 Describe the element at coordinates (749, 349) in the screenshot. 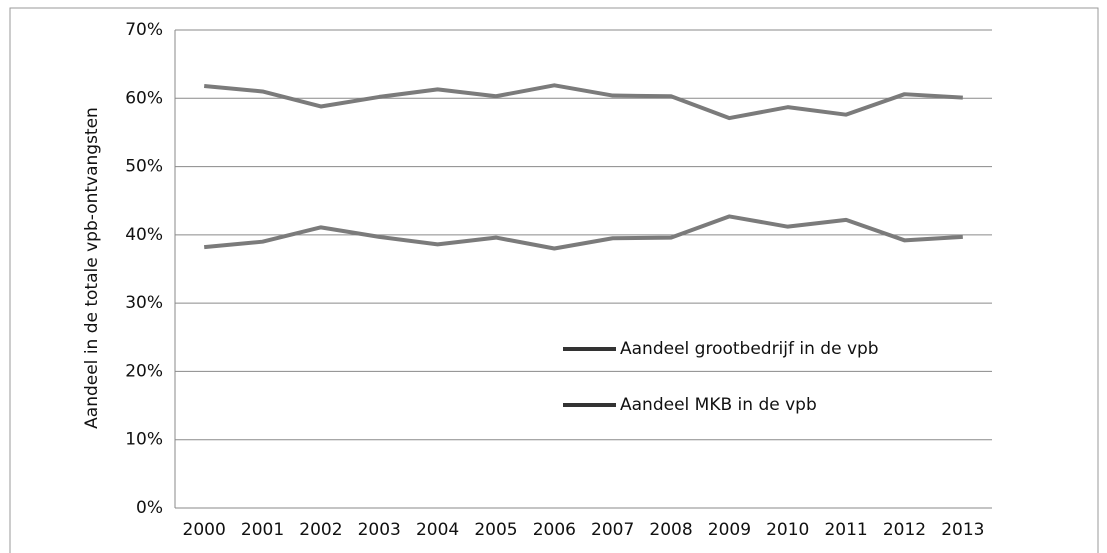

I see `legend-label: Aandeel grootbedrijf in de vpb` at that location.